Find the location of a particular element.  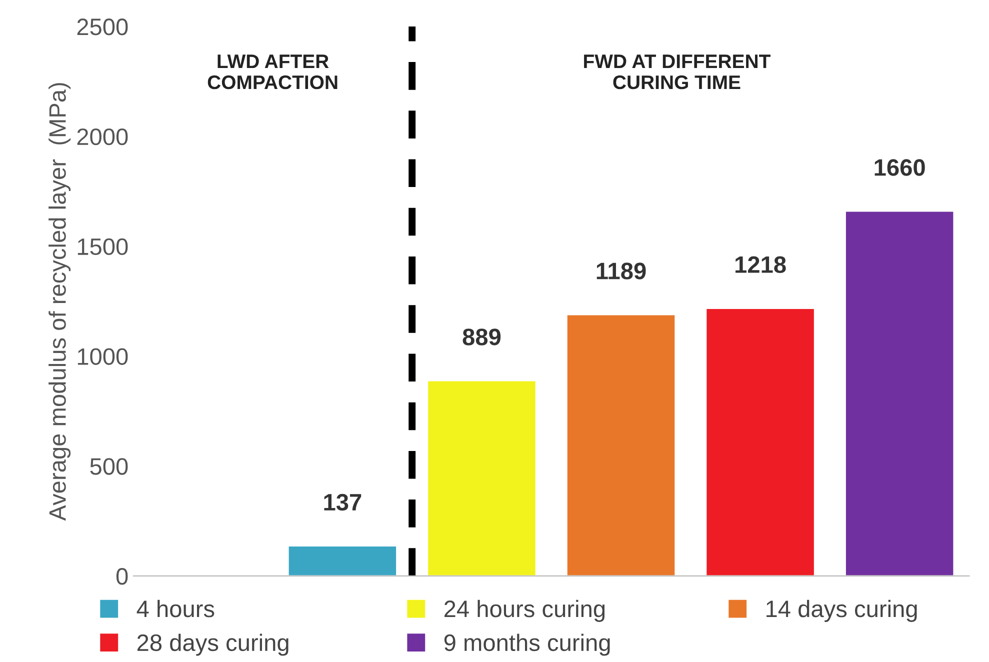

y-tick-label: 1000 is located at coordinates (103, 356).